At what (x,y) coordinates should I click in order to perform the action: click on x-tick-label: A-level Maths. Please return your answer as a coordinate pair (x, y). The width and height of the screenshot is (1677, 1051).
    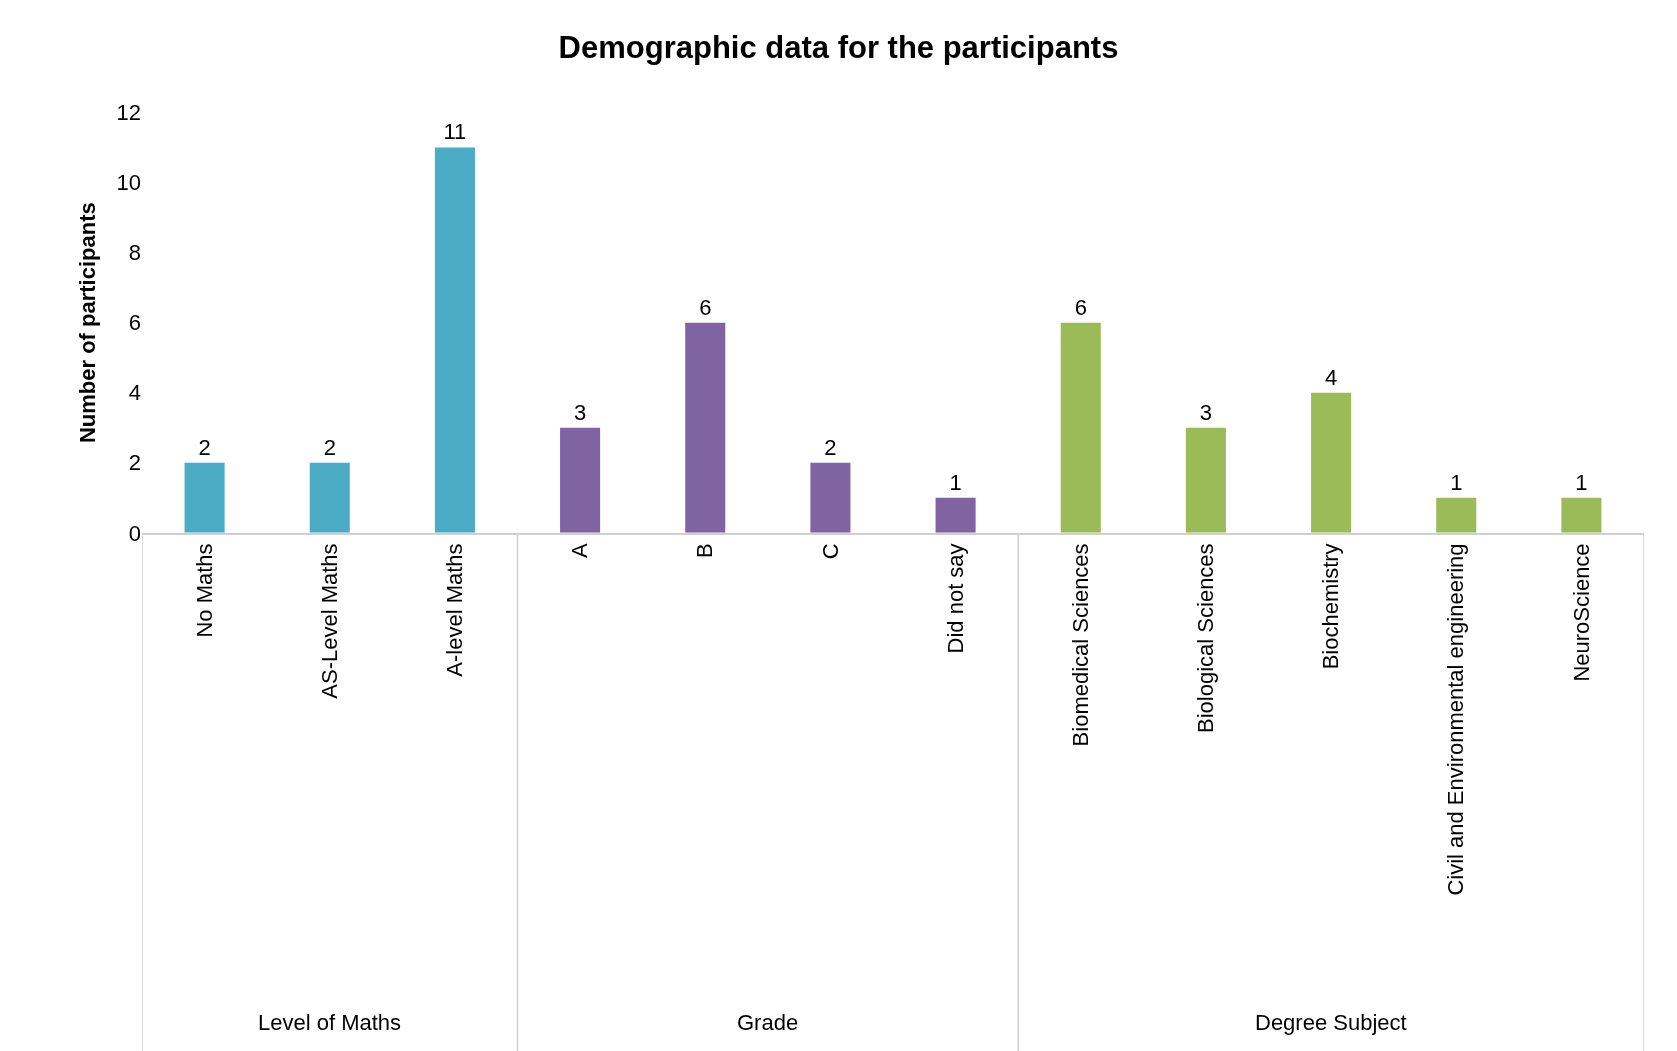
    Looking at the image, I should click on (455, 610).